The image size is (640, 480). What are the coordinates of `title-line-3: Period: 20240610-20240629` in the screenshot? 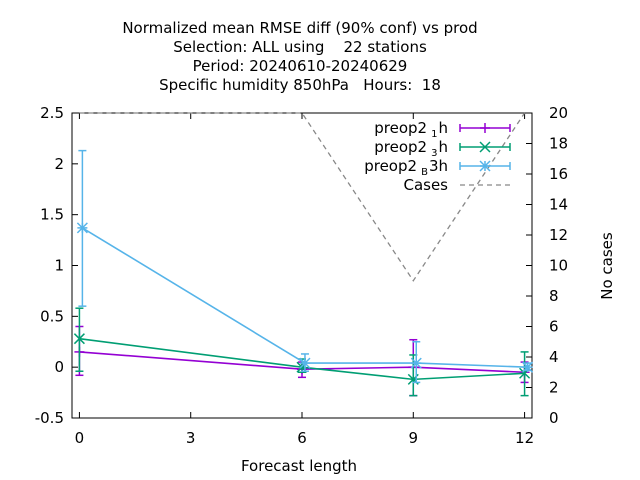 It's located at (300, 66).